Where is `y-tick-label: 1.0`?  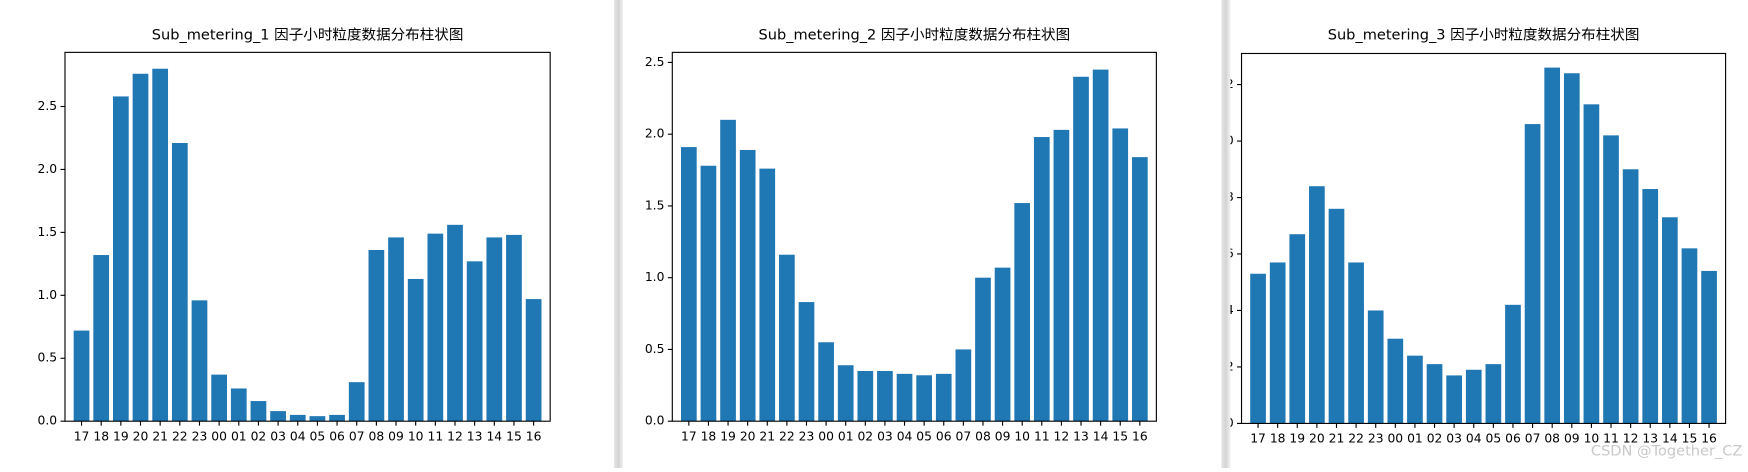 y-tick-label: 1.0 is located at coordinates (48, 295).